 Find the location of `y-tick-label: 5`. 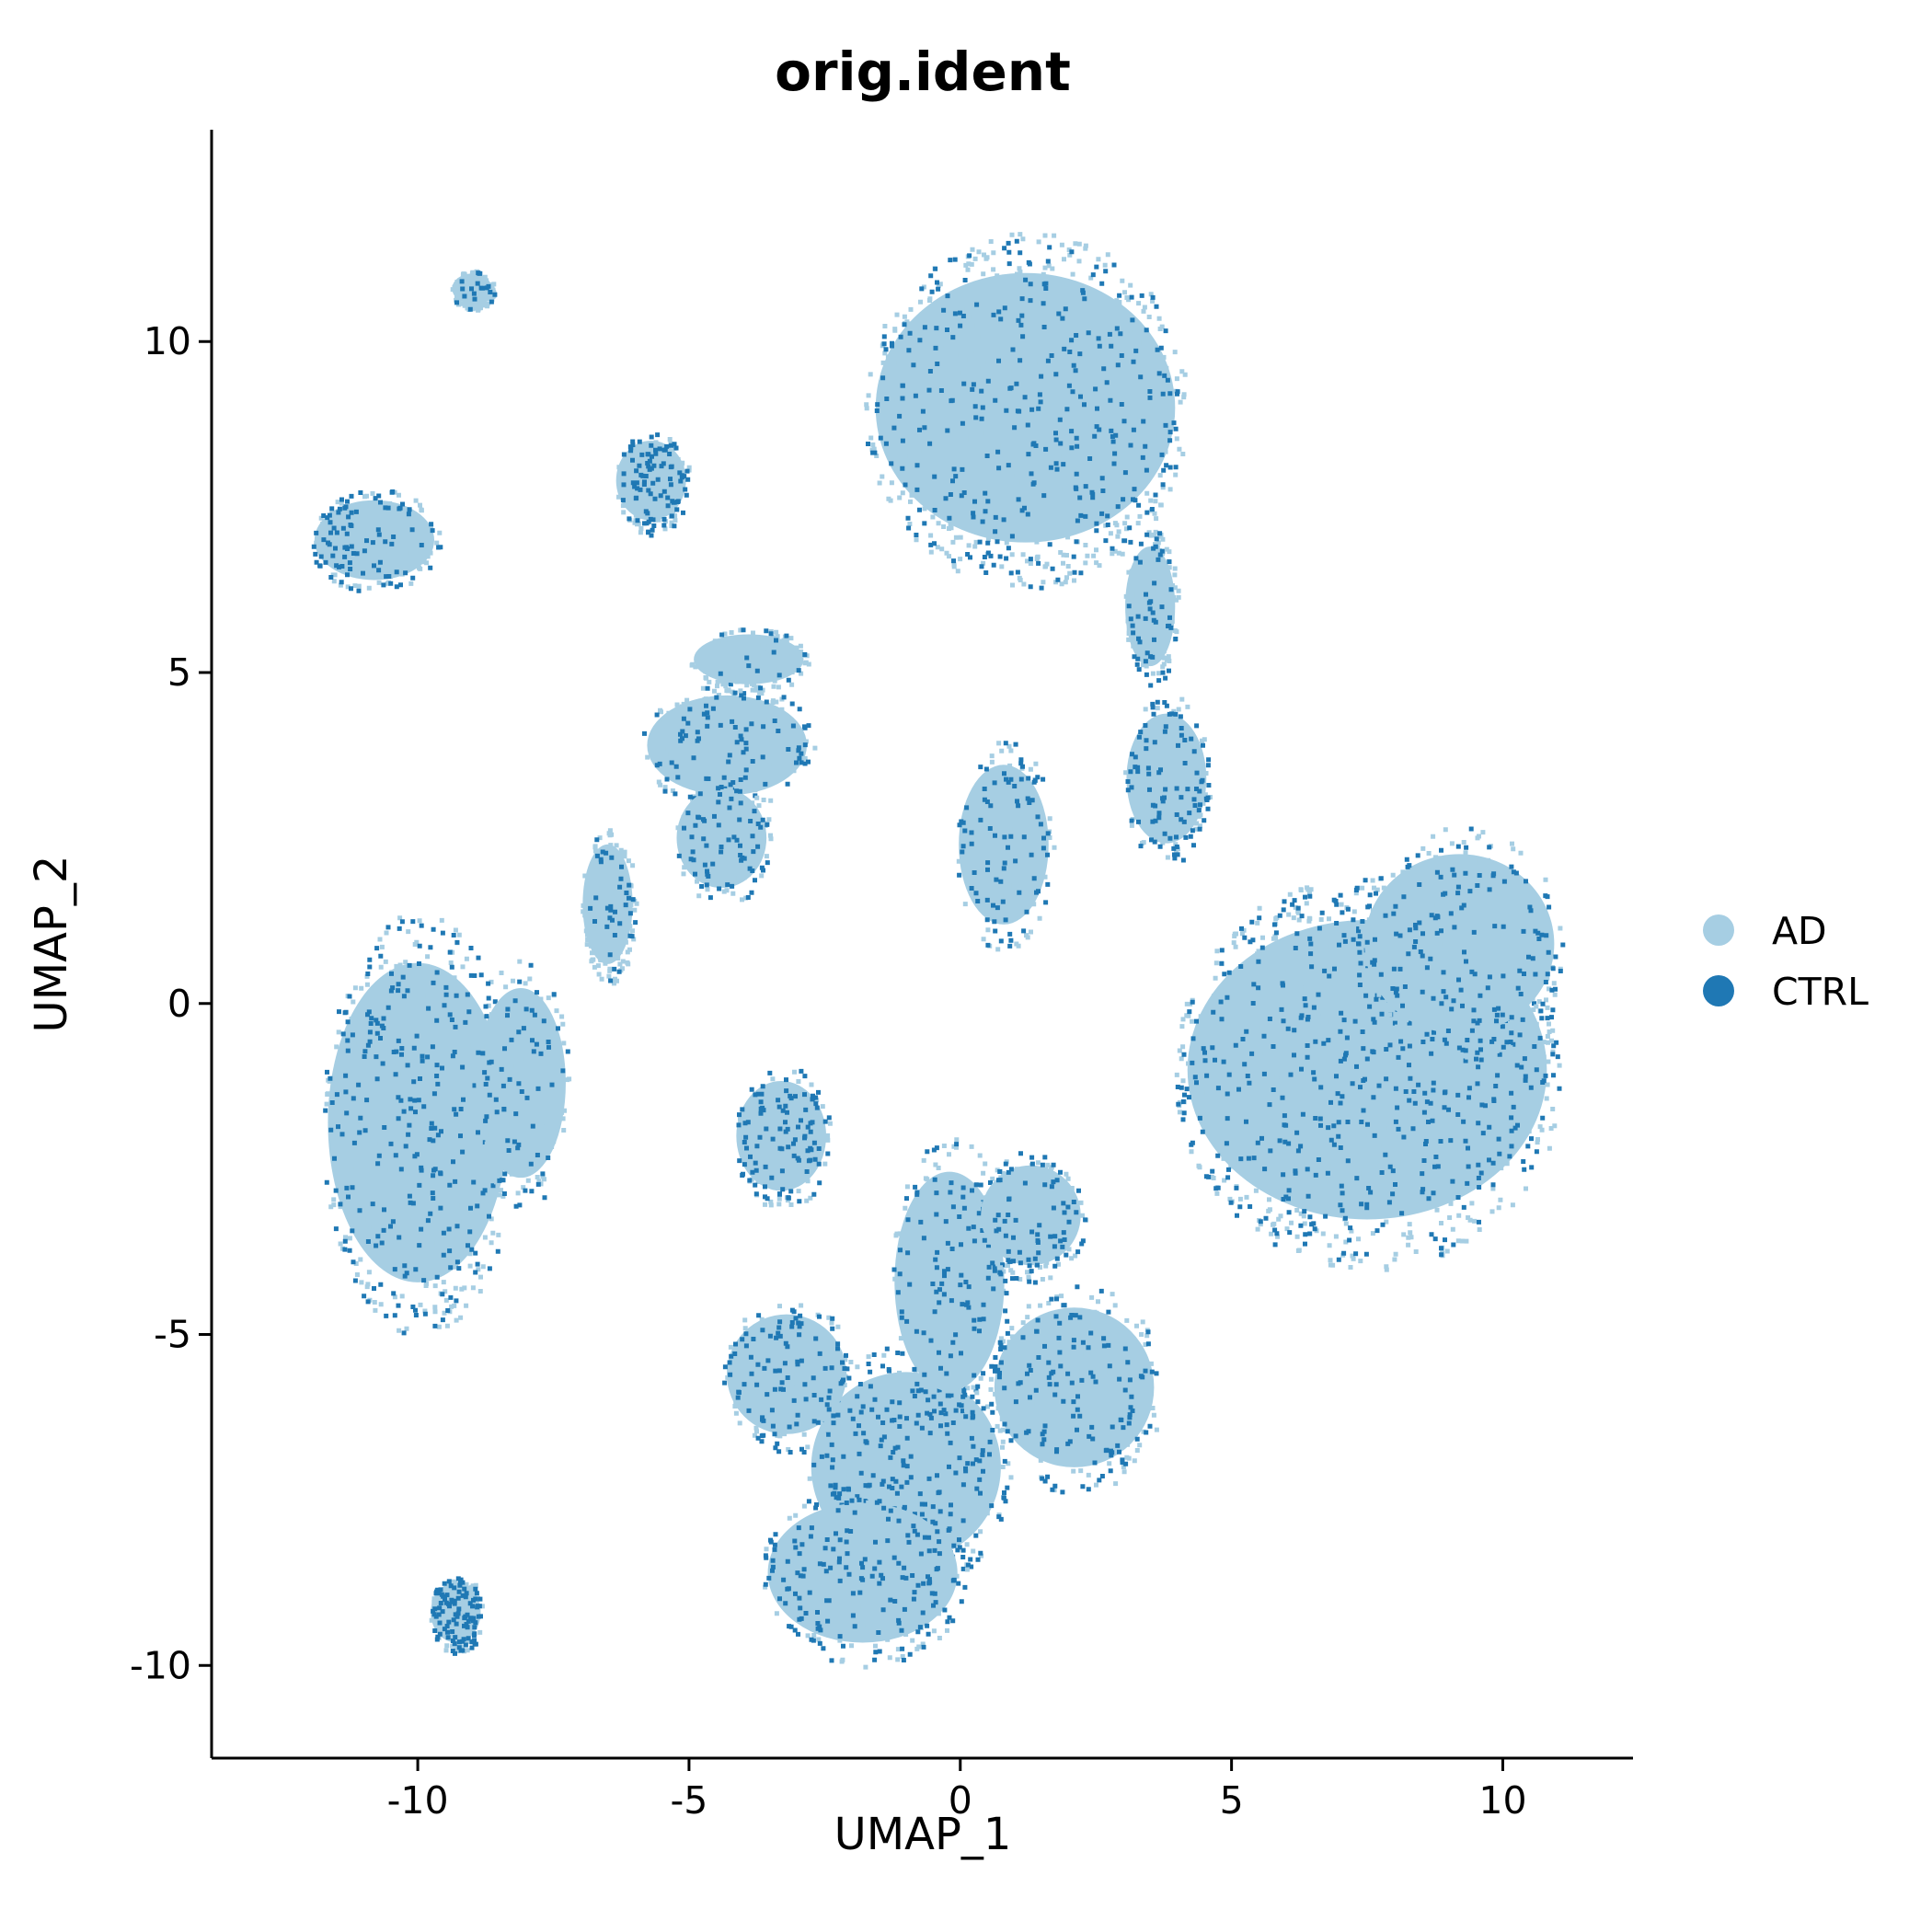

y-tick-label: 5 is located at coordinates (179, 672).